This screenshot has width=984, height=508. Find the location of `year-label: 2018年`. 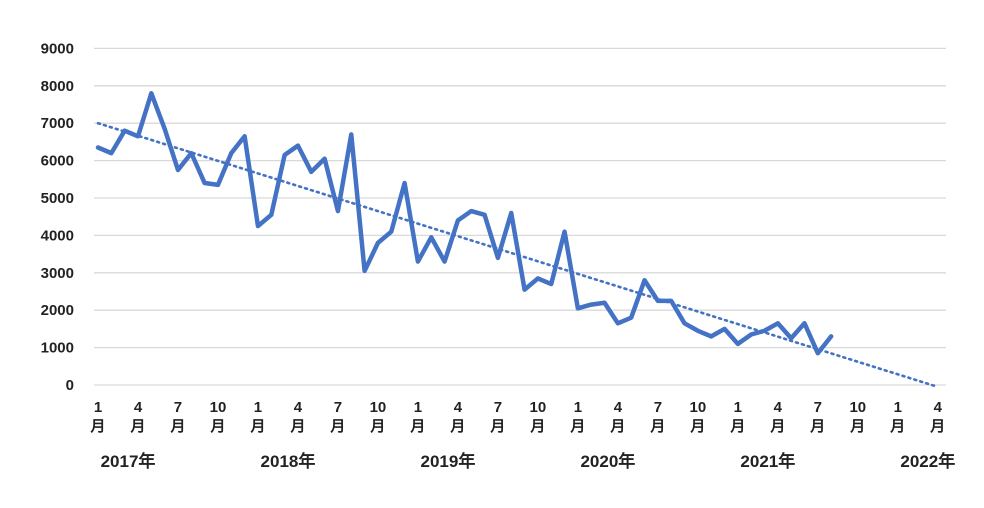

year-label: 2018年 is located at coordinates (288, 461).